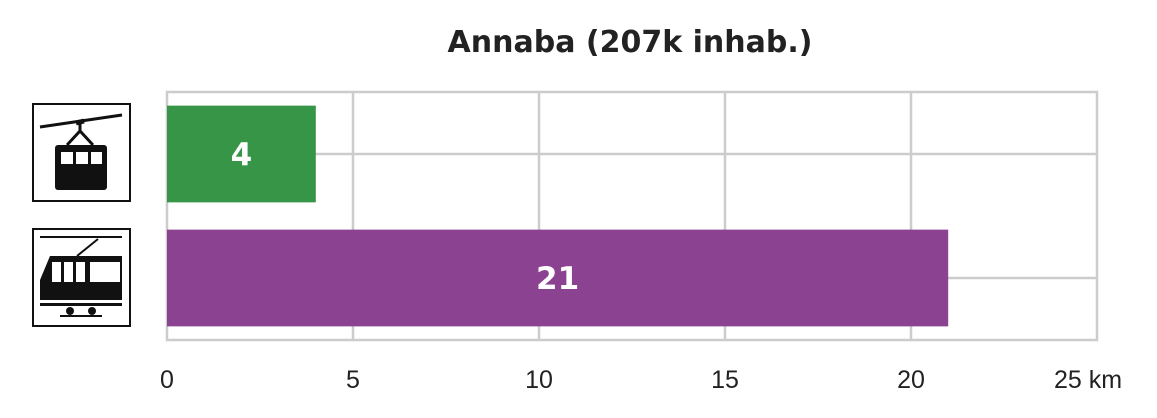 This screenshot has height=418, width=1157. I want to click on tram-icon, so click(81, 277).